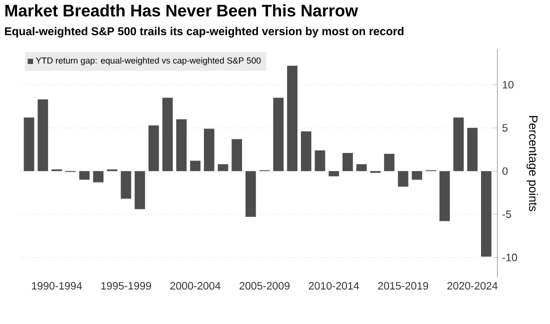 Image resolution: width=550 pixels, height=324 pixels. What do you see at coordinates (204, 32) in the screenshot?
I see `chart-subtitle: Equal-weighted S&P 500 trails its cap-weighted version by most on record` at bounding box center [204, 32].